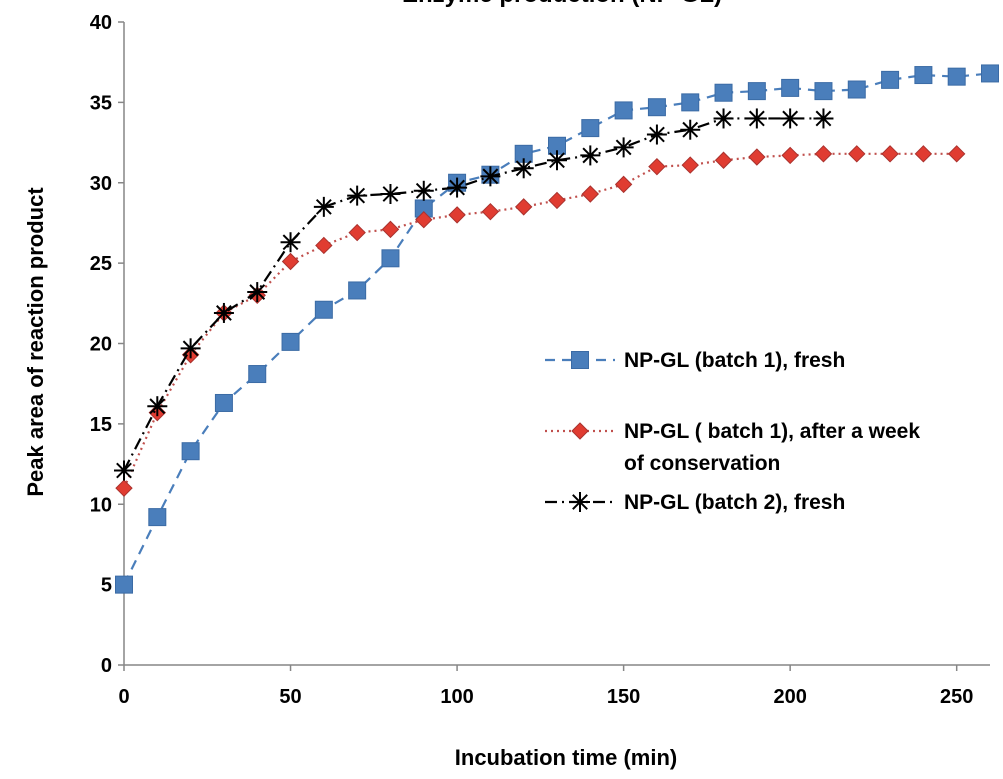  Describe the element at coordinates (101, 264) in the screenshot. I see `y-tick-label: 25` at that location.